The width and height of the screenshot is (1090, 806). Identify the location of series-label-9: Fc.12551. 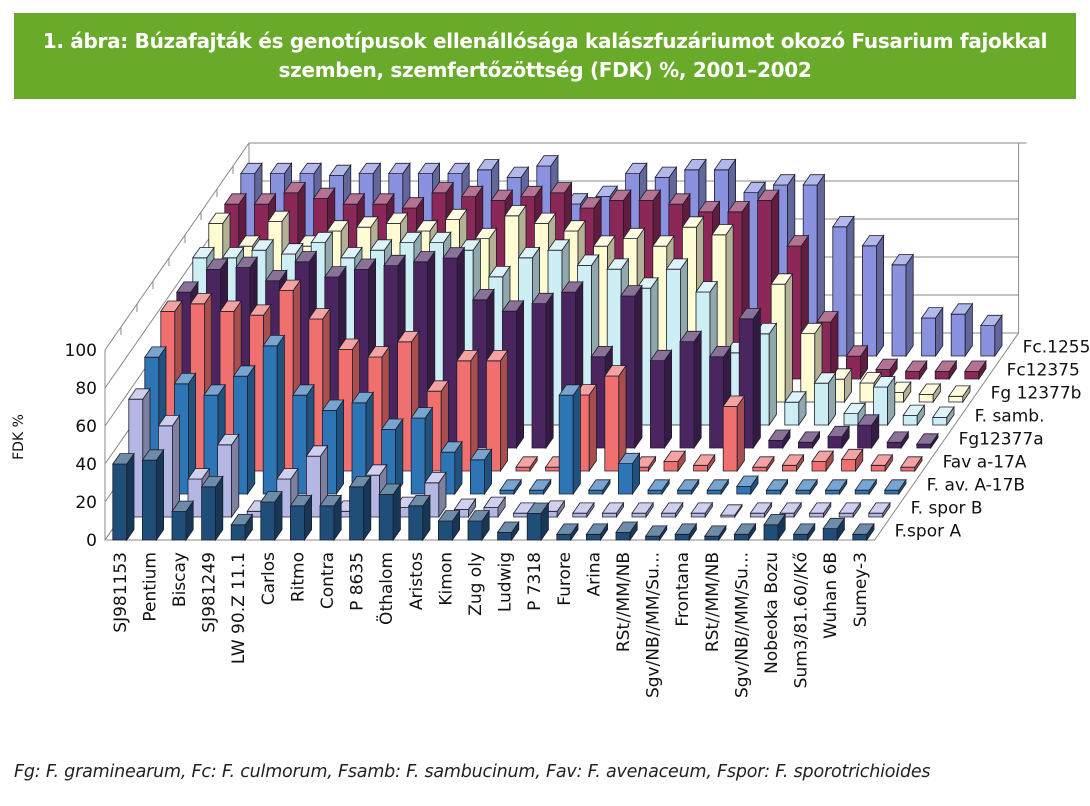
(1056, 348).